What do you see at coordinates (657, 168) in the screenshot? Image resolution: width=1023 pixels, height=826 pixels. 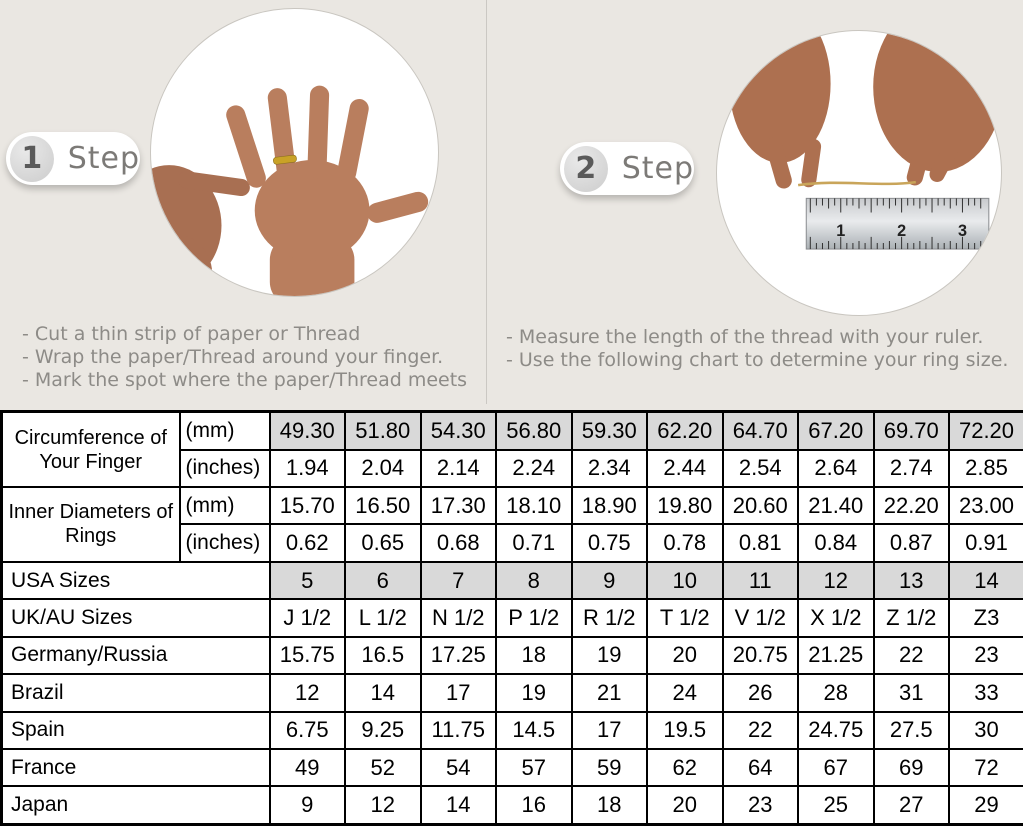 I see `step2-label: Step` at bounding box center [657, 168].